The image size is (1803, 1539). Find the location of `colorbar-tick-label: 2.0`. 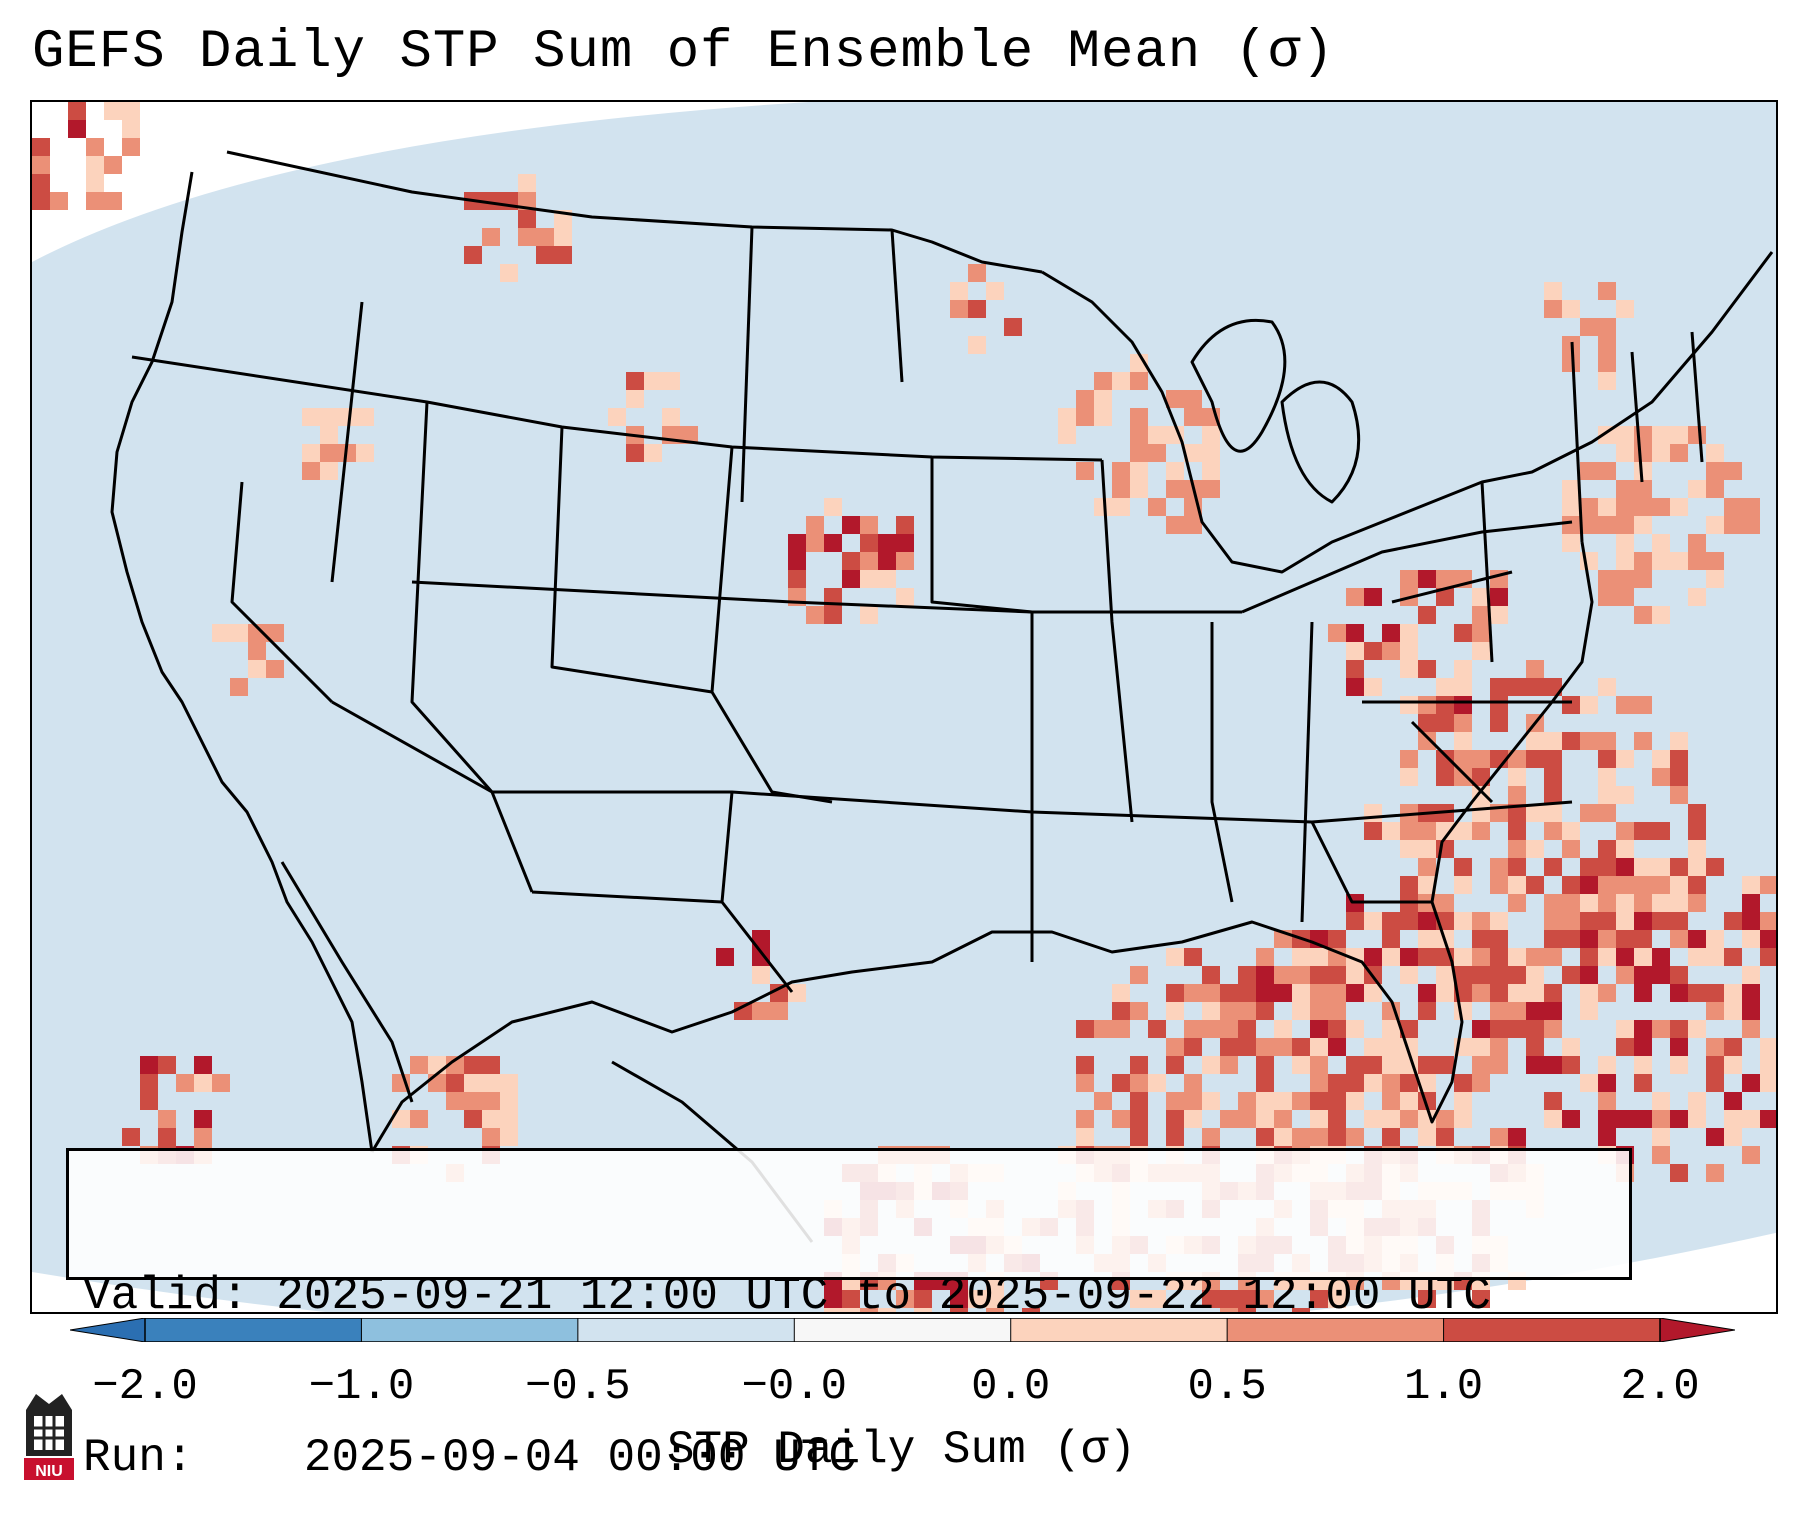

colorbar-tick-label: 2.0 is located at coordinates (1660, 1387).